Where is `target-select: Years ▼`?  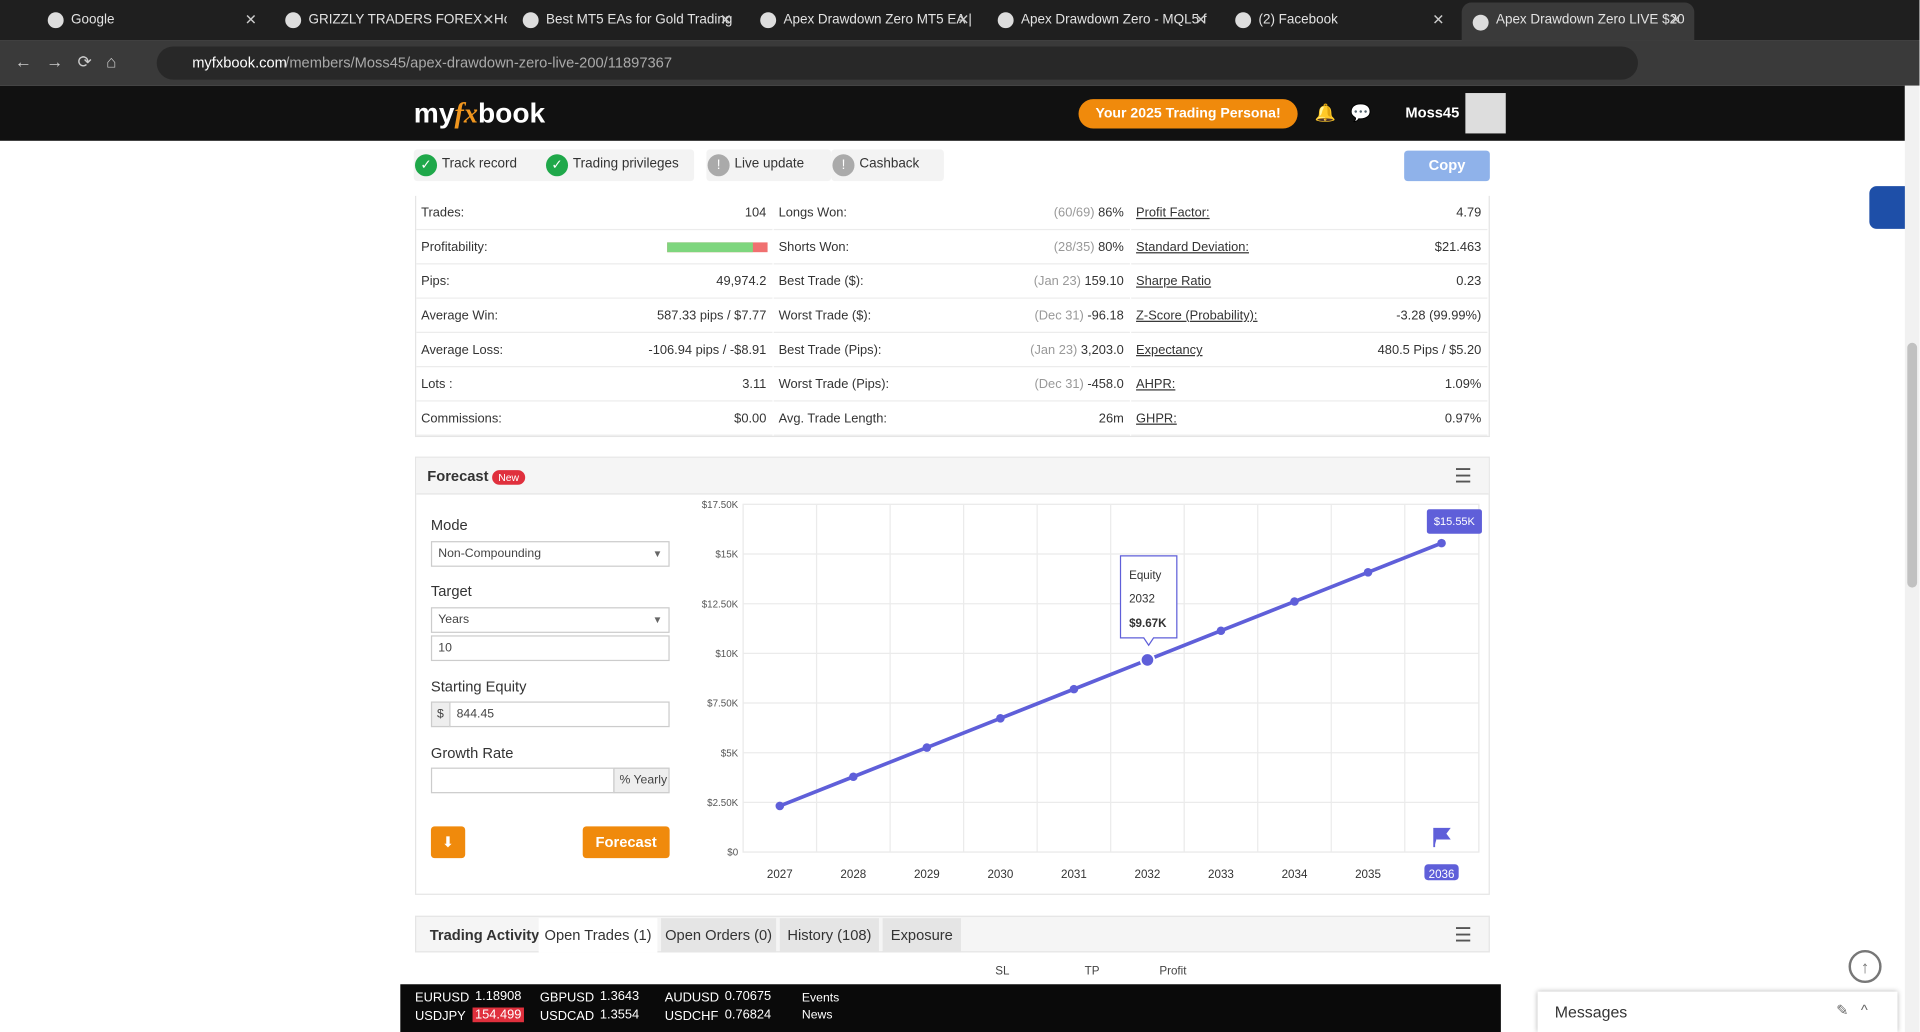 target-select: Years ▼ is located at coordinates (550, 620).